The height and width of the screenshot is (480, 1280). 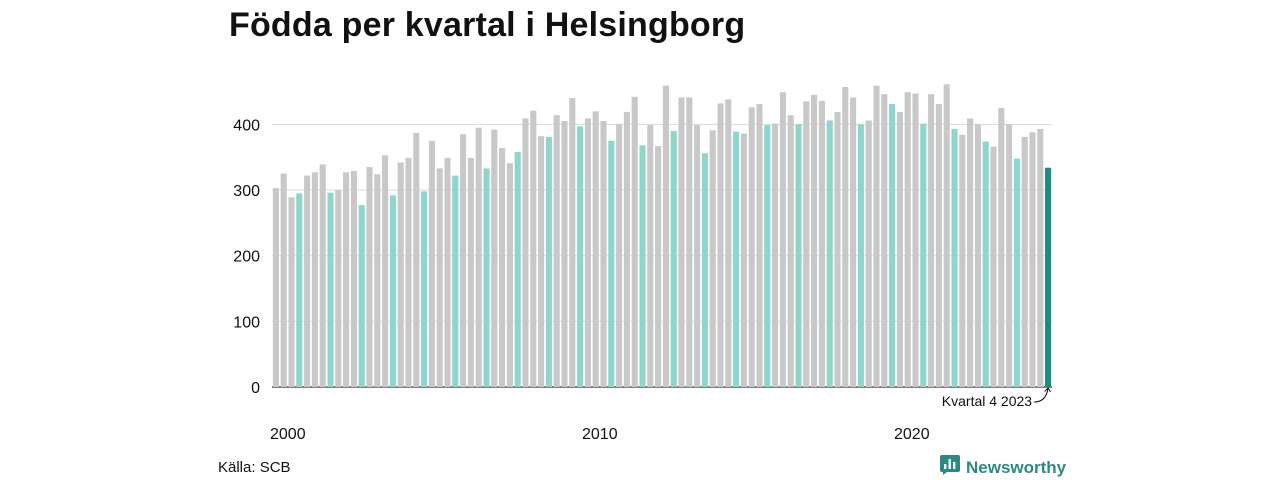 What do you see at coordinates (997, 398) in the screenshot?
I see `annotation: Kvartal 4 2023` at bounding box center [997, 398].